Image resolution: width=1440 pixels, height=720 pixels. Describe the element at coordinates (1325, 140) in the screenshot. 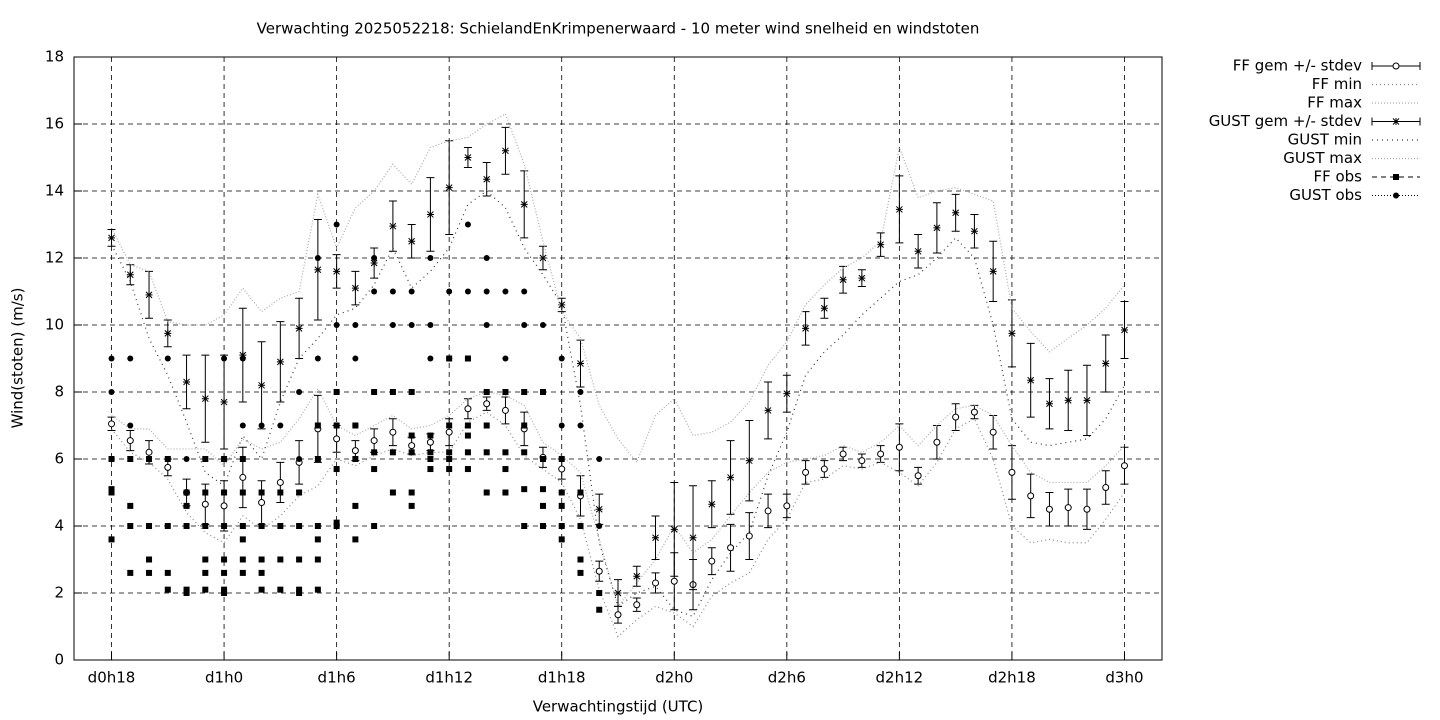

I see `legend-label: GUST min` at that location.